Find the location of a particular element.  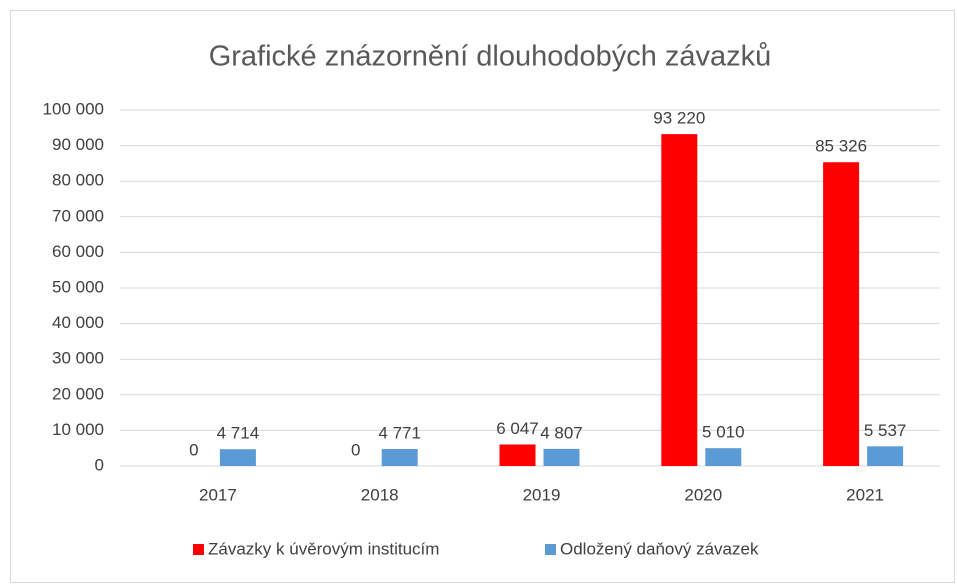

chart-title: Grafické znázornění dlouhodobých závazků is located at coordinates (490, 57).